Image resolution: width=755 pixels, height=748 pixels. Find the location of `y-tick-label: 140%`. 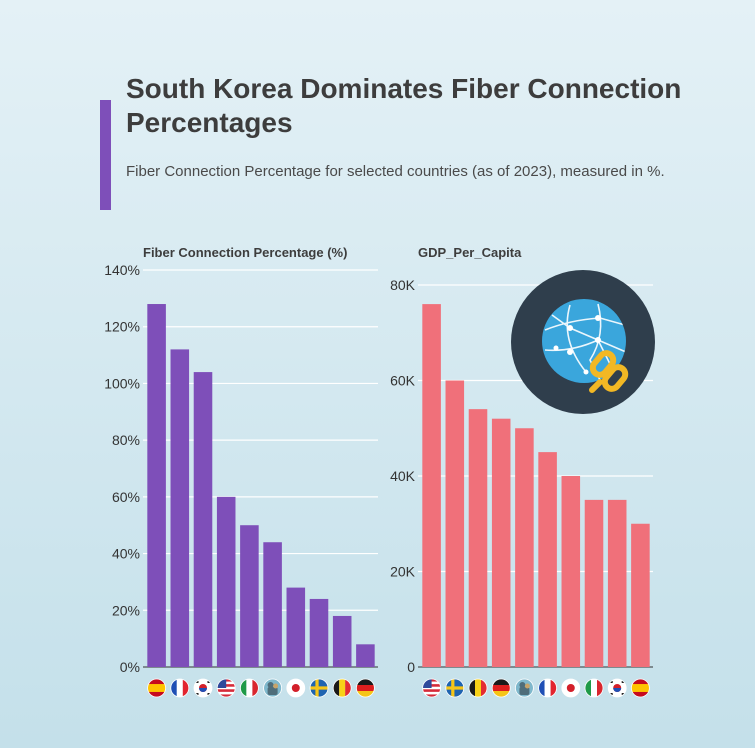

y-tick-label: 140% is located at coordinates (122, 270).